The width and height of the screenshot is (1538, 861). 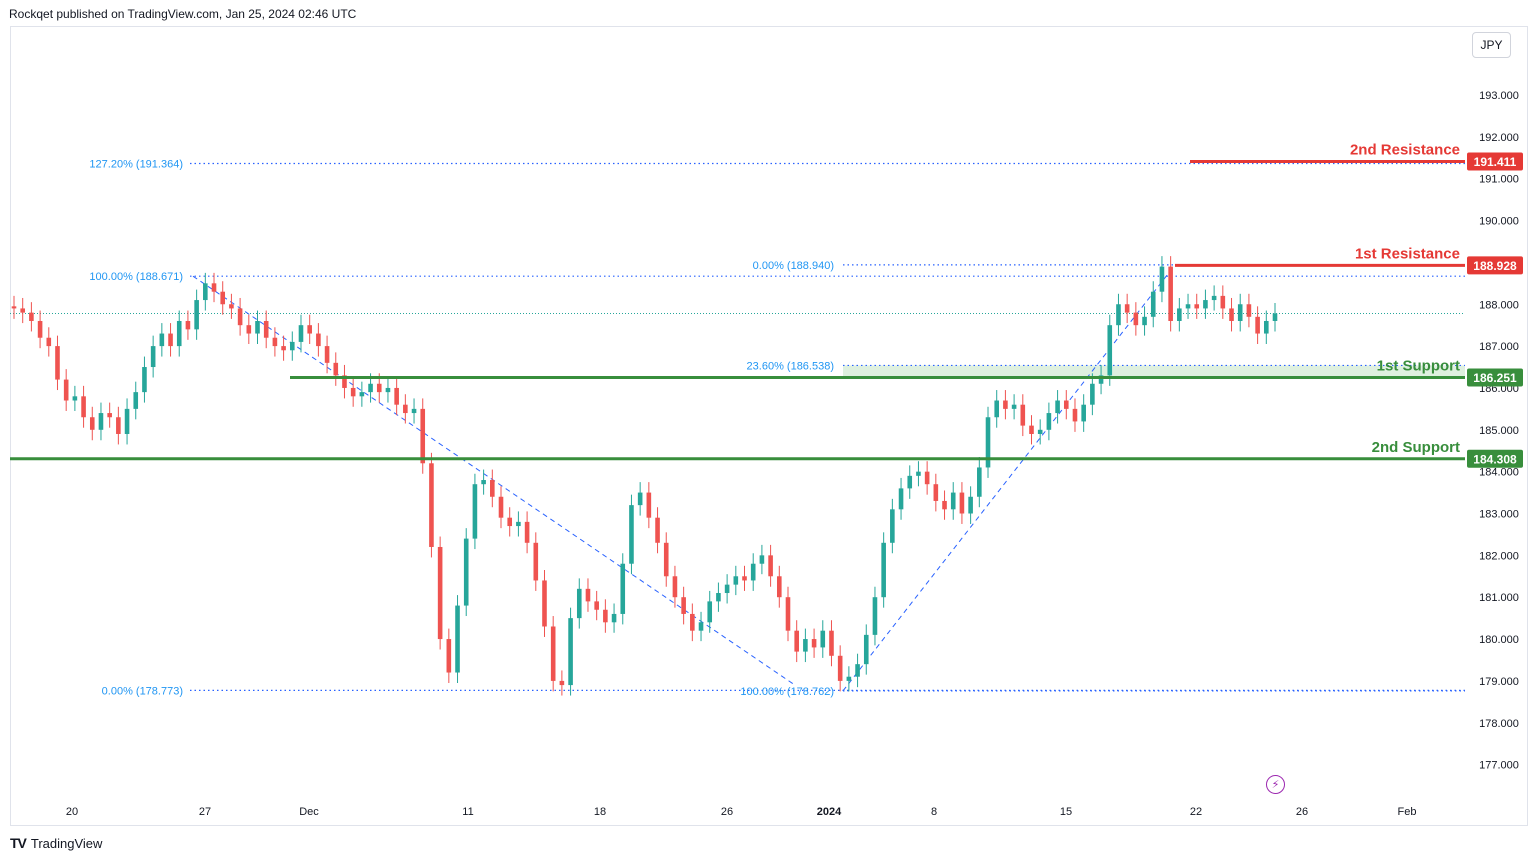 I want to click on price-badge-label: 186.251, so click(x=1495, y=378).